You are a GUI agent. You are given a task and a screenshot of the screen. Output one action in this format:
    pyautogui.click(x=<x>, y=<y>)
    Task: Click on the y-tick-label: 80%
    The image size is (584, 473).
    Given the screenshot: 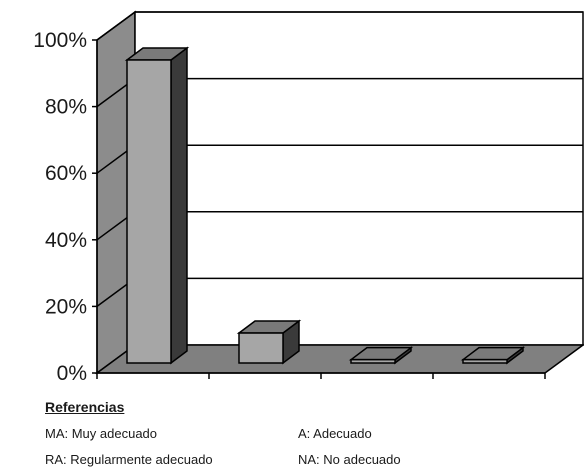 What is the action you would take?
    pyautogui.click(x=66, y=107)
    